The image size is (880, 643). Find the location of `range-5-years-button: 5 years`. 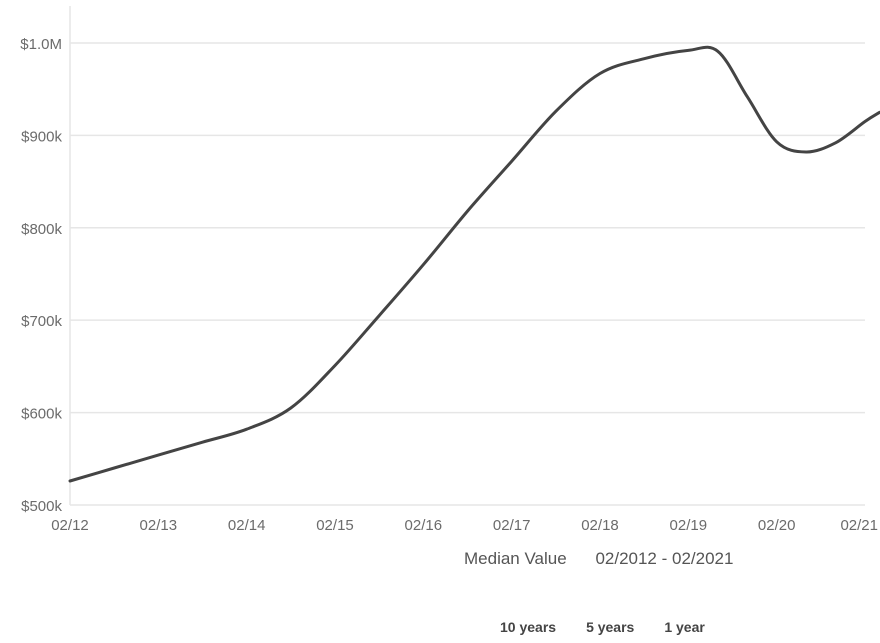

range-5-years-button: 5 years is located at coordinates (610, 627).